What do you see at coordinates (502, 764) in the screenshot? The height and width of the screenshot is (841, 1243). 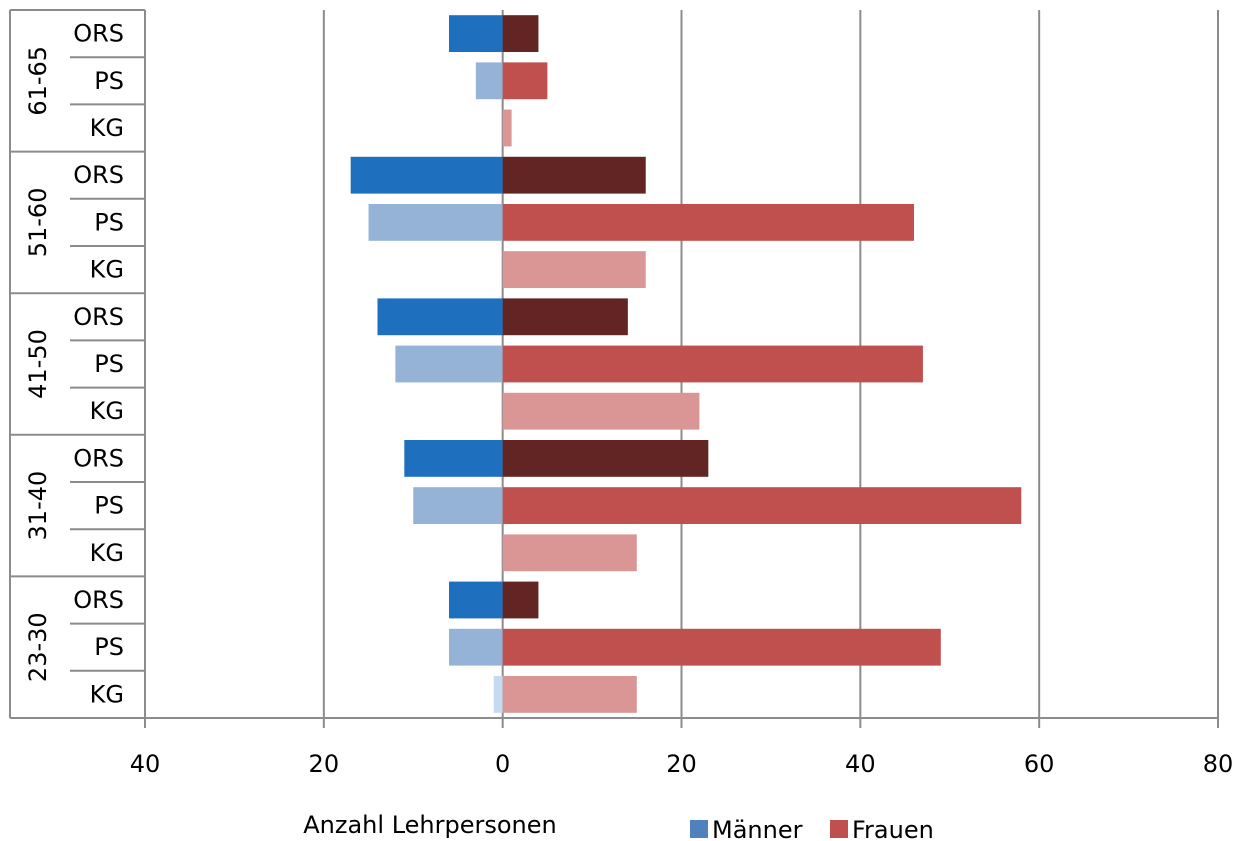 I see `x-tick-label: 0` at bounding box center [502, 764].